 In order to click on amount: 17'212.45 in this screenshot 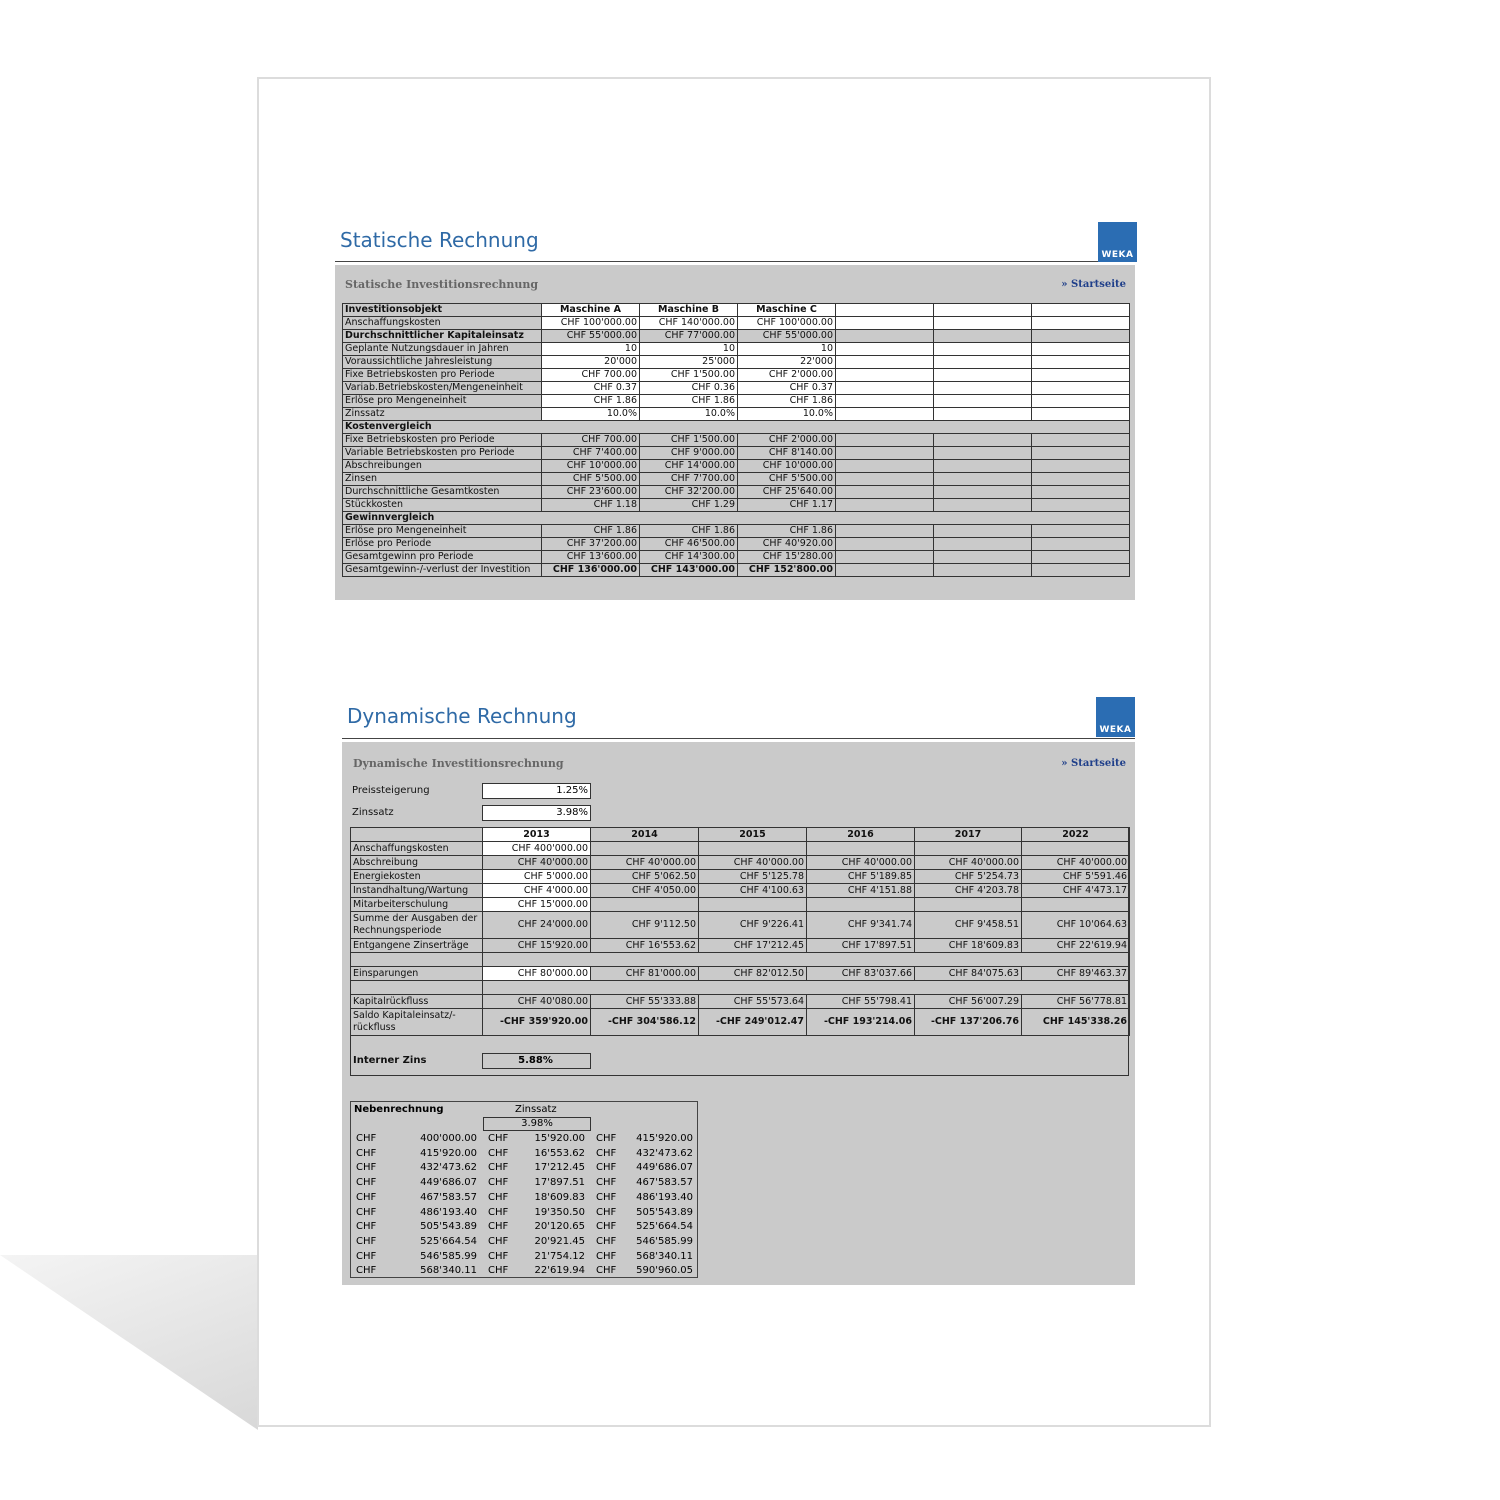, I will do `click(559, 1168)`.